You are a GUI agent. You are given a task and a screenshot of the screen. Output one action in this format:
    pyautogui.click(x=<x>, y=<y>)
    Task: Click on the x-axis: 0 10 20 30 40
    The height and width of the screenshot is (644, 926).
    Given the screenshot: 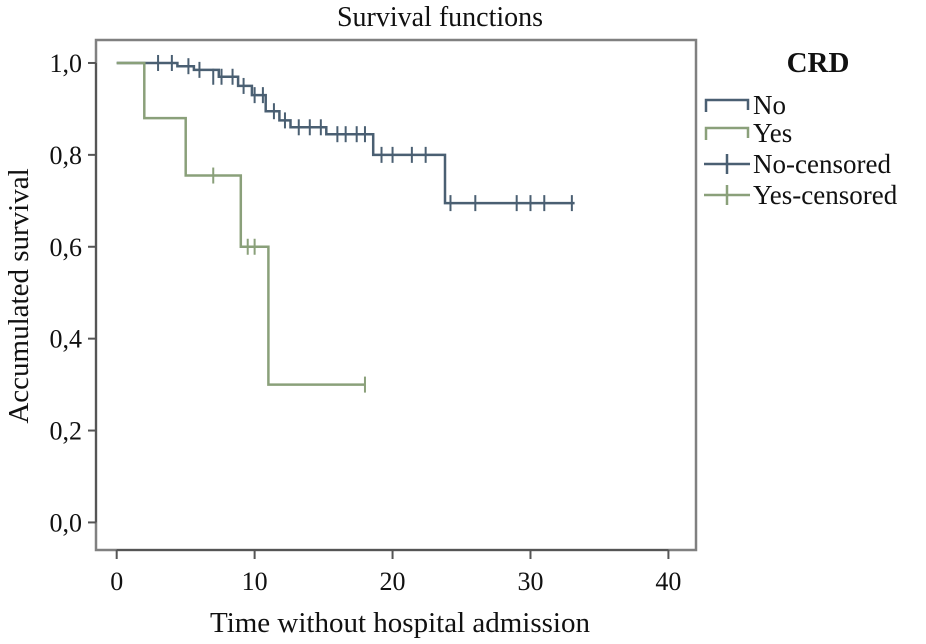 What is the action you would take?
    pyautogui.click(x=395, y=572)
    